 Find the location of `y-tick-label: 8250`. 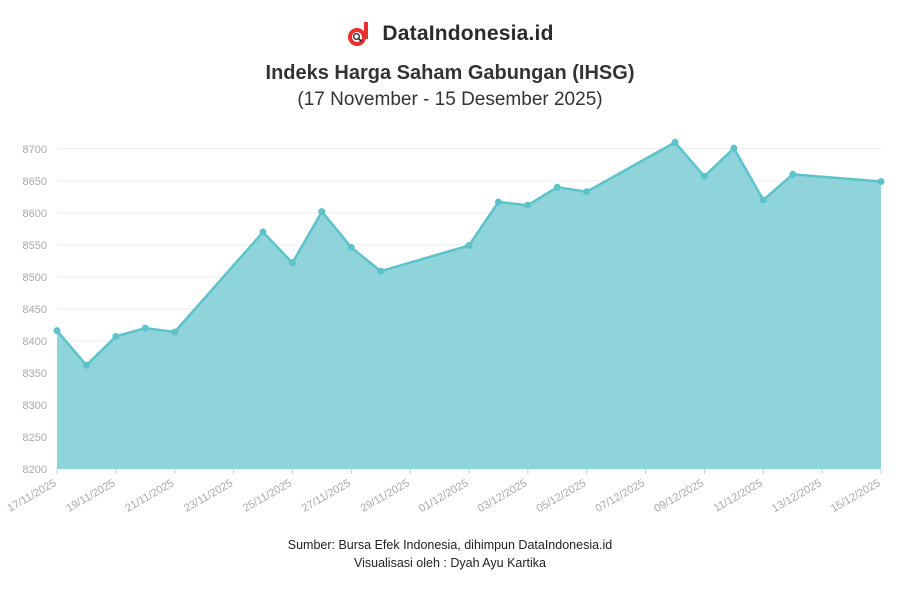

y-tick-label: 8250 is located at coordinates (35, 438).